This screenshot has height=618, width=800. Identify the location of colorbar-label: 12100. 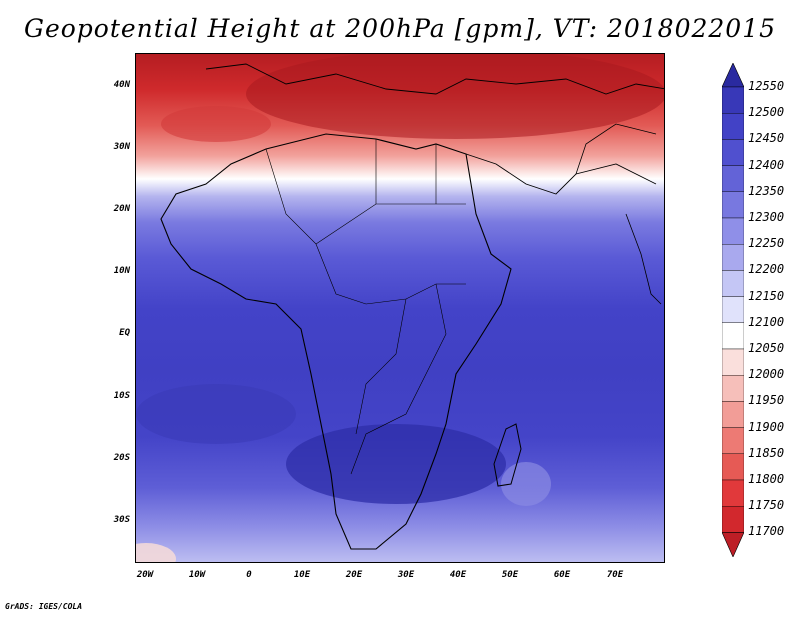
(766, 321).